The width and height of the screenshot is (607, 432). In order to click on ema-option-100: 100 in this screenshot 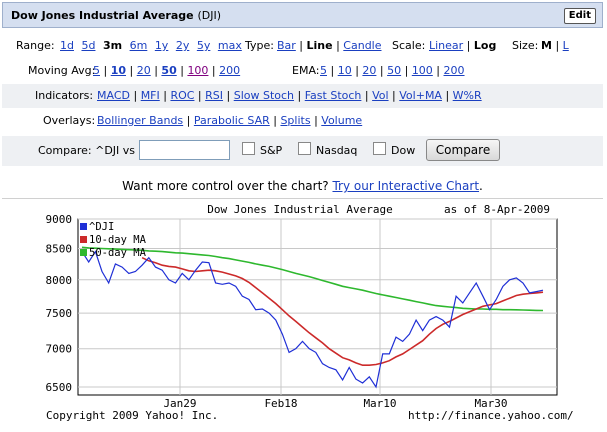, I will do `click(422, 70)`.